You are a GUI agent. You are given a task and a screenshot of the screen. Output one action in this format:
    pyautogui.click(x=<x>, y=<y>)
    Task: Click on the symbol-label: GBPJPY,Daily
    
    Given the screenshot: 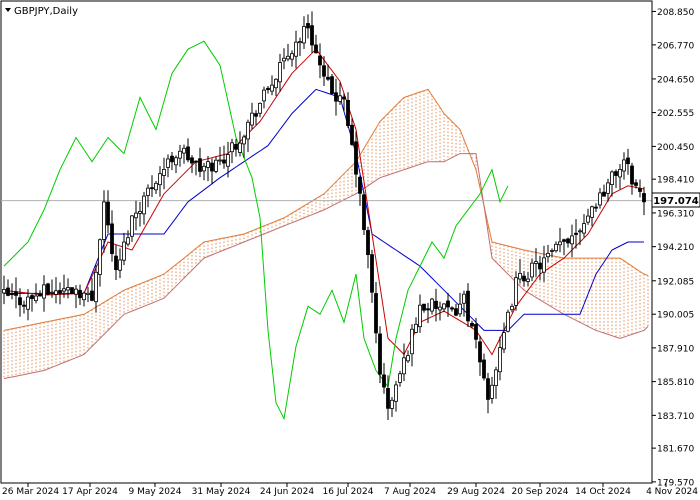 What is the action you would take?
    pyautogui.click(x=46, y=11)
    